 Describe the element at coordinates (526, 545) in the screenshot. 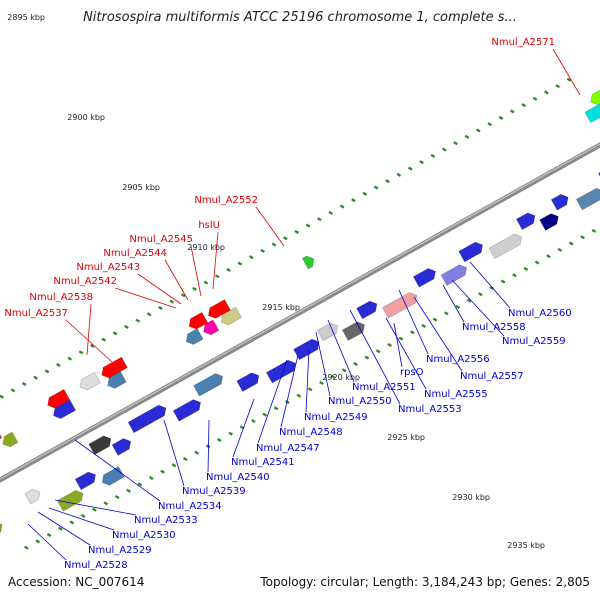

I see `tick-label: 2935 kbp` at that location.